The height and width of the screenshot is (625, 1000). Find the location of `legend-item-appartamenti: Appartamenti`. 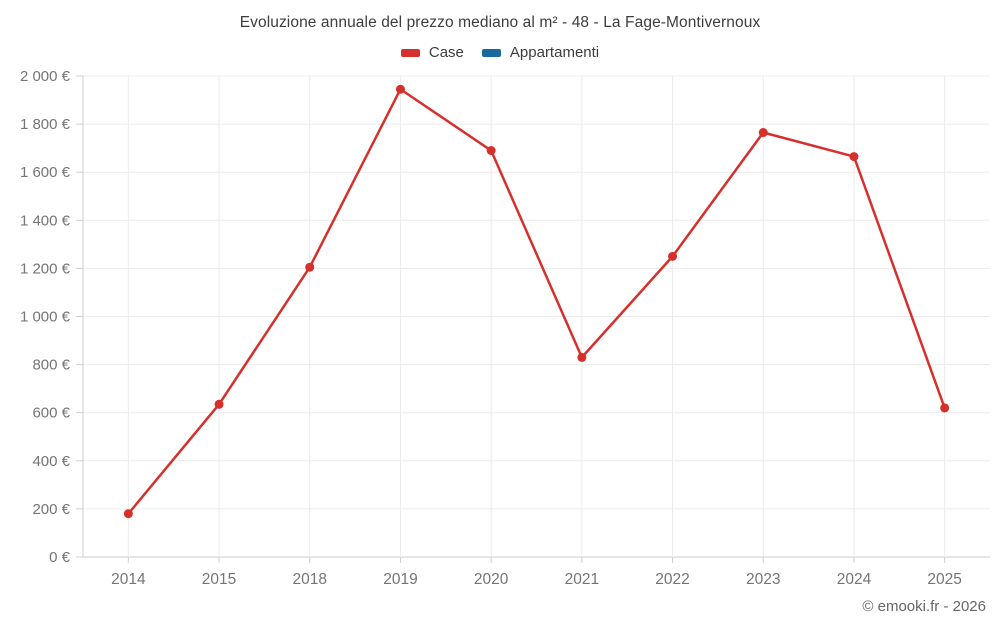

legend-item-appartamenti: Appartamenti is located at coordinates (540, 52).